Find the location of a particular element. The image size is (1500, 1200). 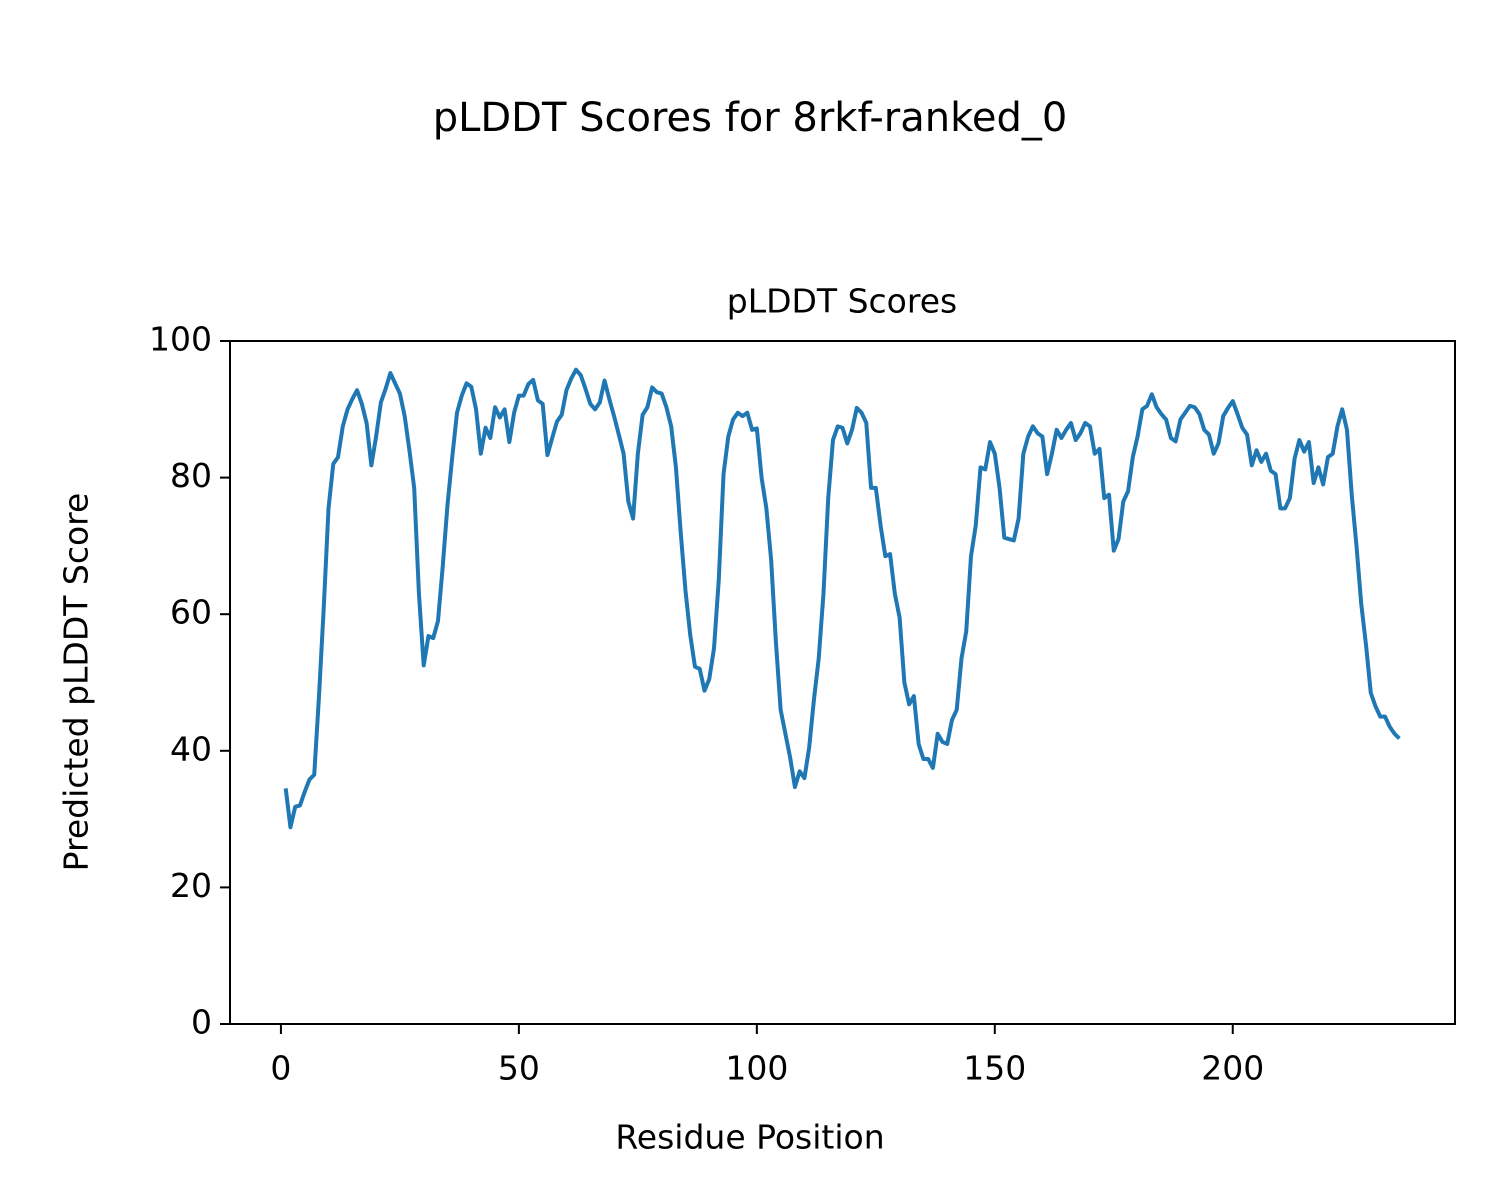

x-tick-label: 0 is located at coordinates (280, 1068).